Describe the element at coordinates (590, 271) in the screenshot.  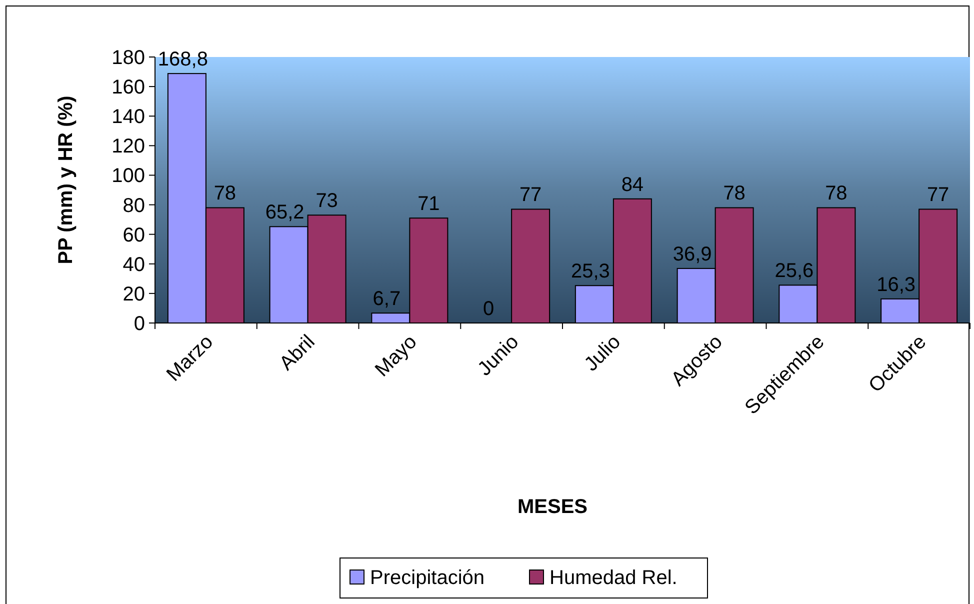
I see `data-label: 25,3` at that location.